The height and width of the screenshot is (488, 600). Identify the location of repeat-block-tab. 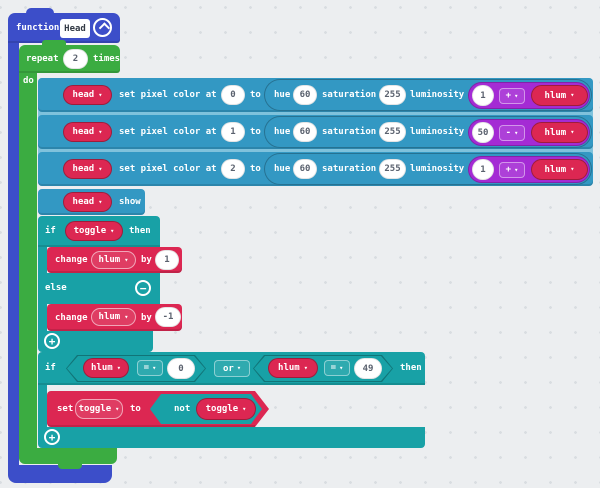
(54, 43).